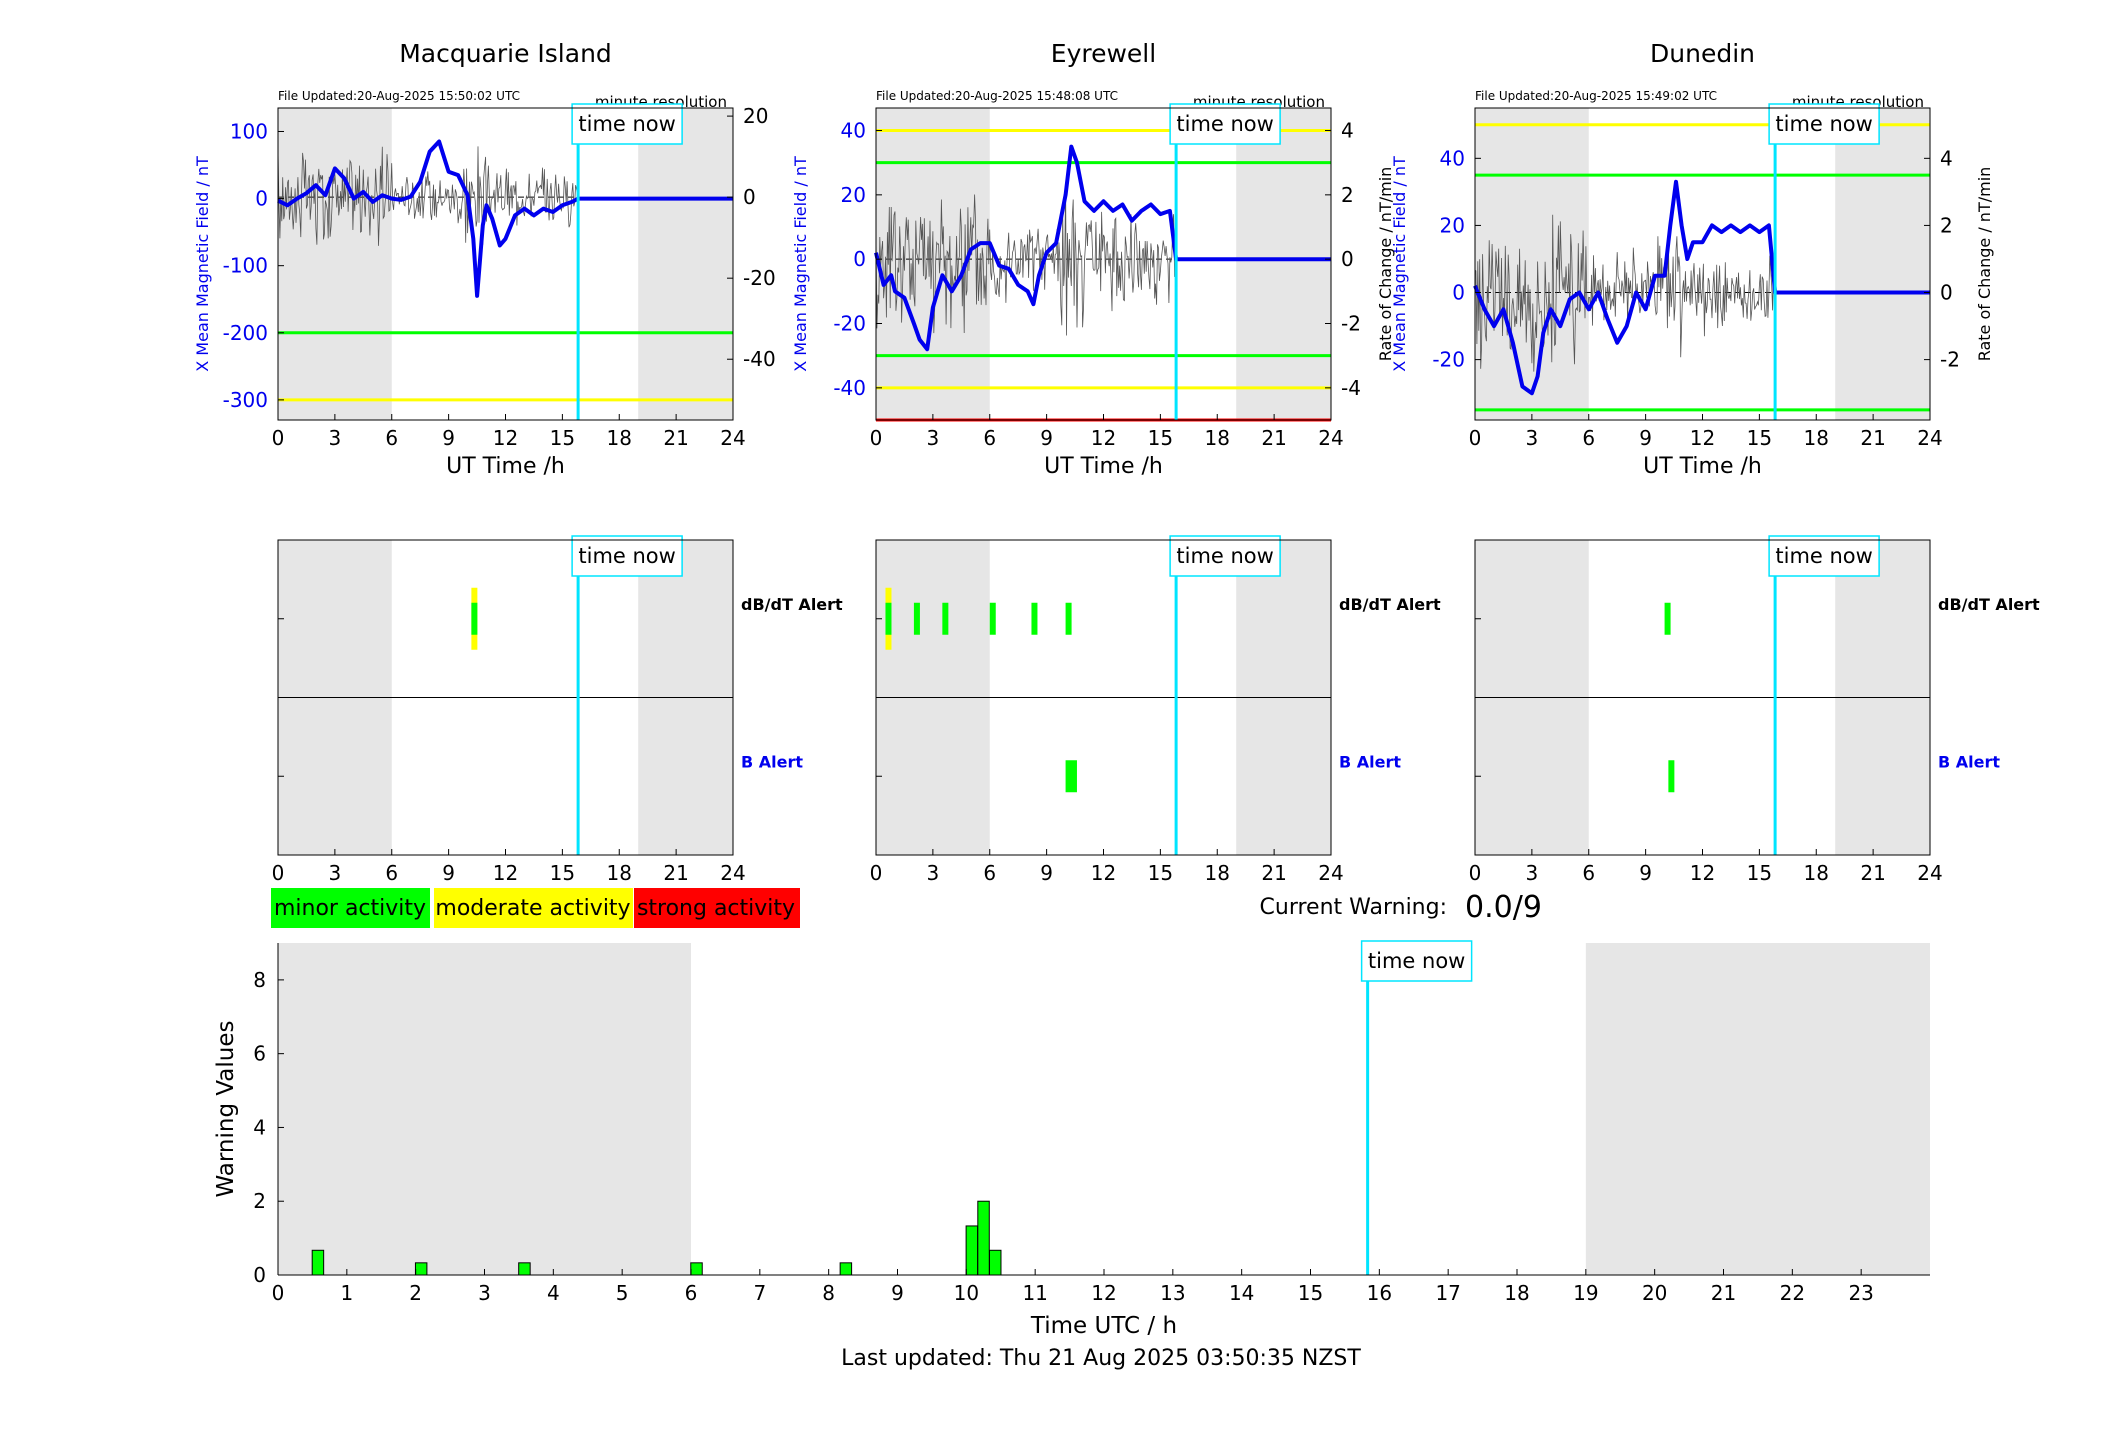  What do you see at coordinates (505, 53) in the screenshot?
I see `station-title: Macquarie Island` at bounding box center [505, 53].